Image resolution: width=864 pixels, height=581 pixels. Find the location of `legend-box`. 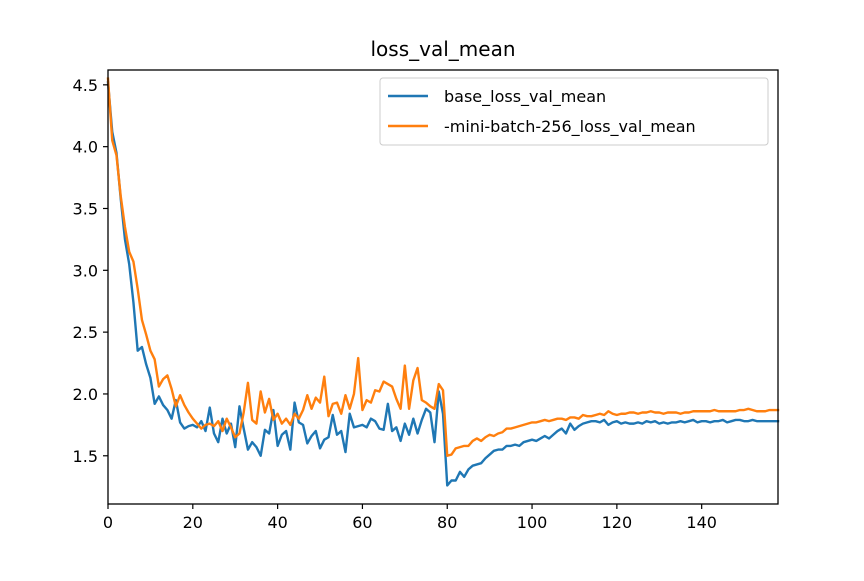

legend-box is located at coordinates (574, 111).